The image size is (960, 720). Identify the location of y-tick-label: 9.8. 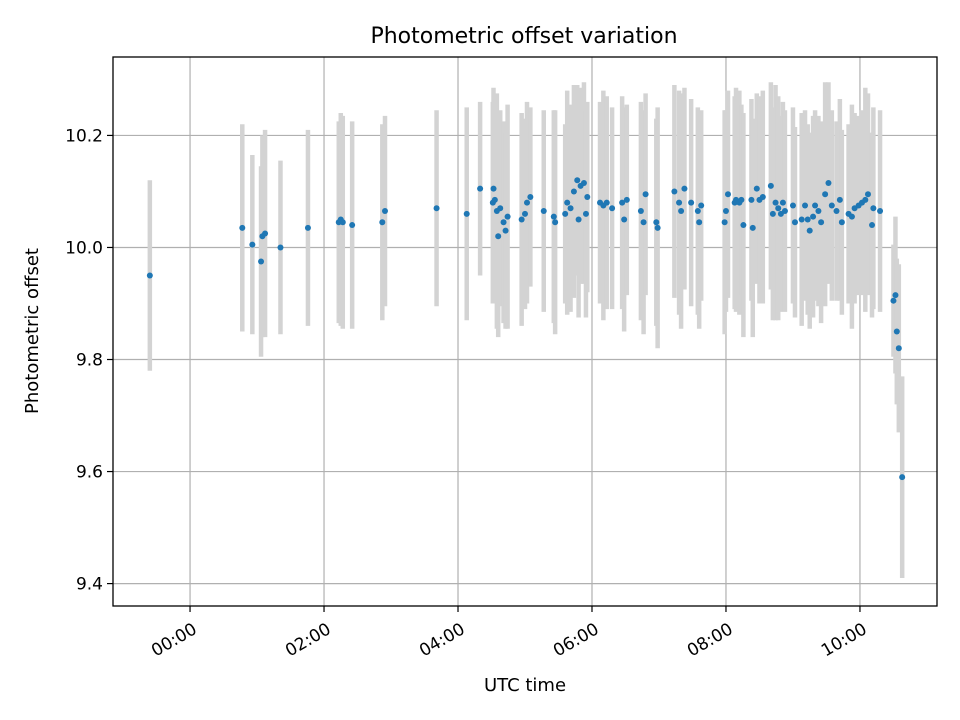
(89, 361).